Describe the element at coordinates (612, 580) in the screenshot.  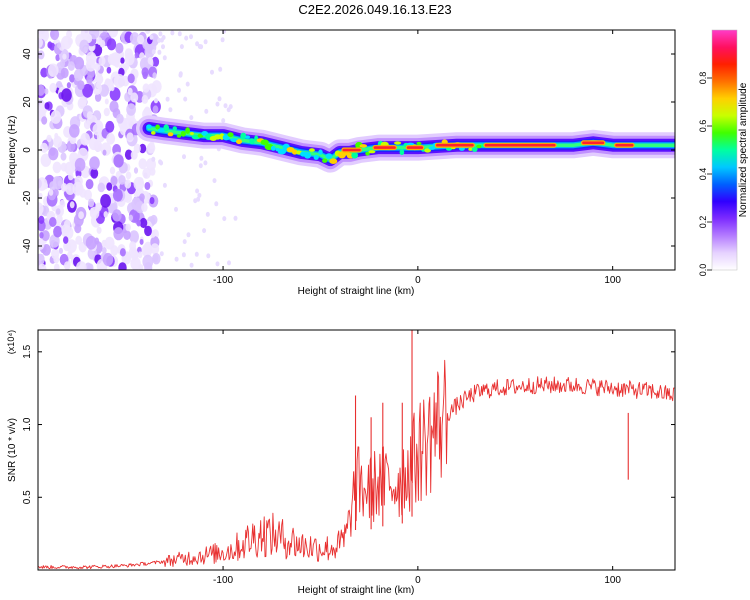
I see `x-tick-label: 100` at that location.